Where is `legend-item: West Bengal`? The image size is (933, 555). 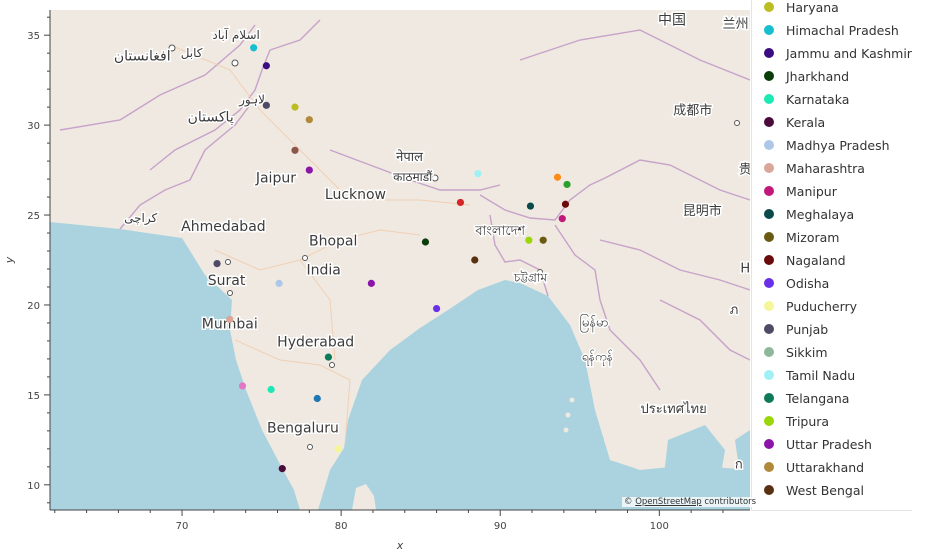 legend-item: West Bengal is located at coordinates (814, 490).